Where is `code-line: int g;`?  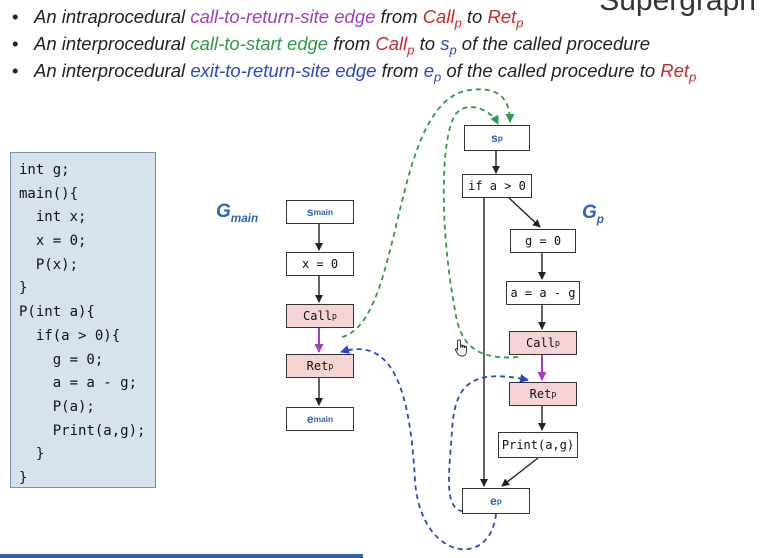
code-line: int g; is located at coordinates (44, 170).